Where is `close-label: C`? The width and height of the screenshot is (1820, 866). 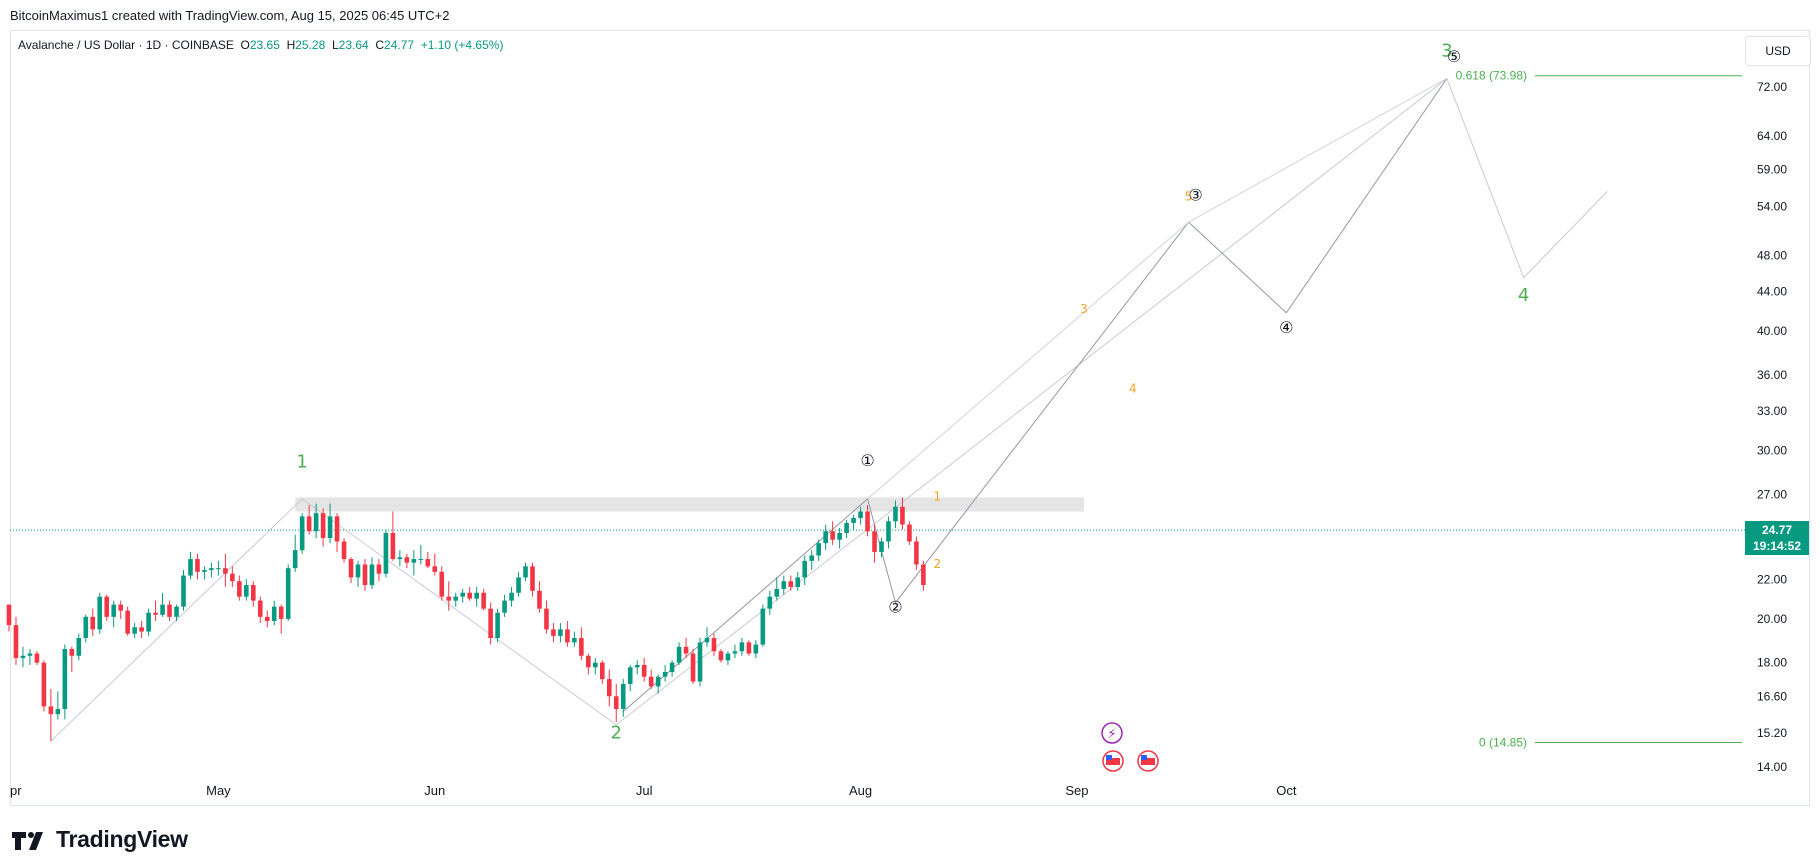 close-label: C is located at coordinates (380, 45).